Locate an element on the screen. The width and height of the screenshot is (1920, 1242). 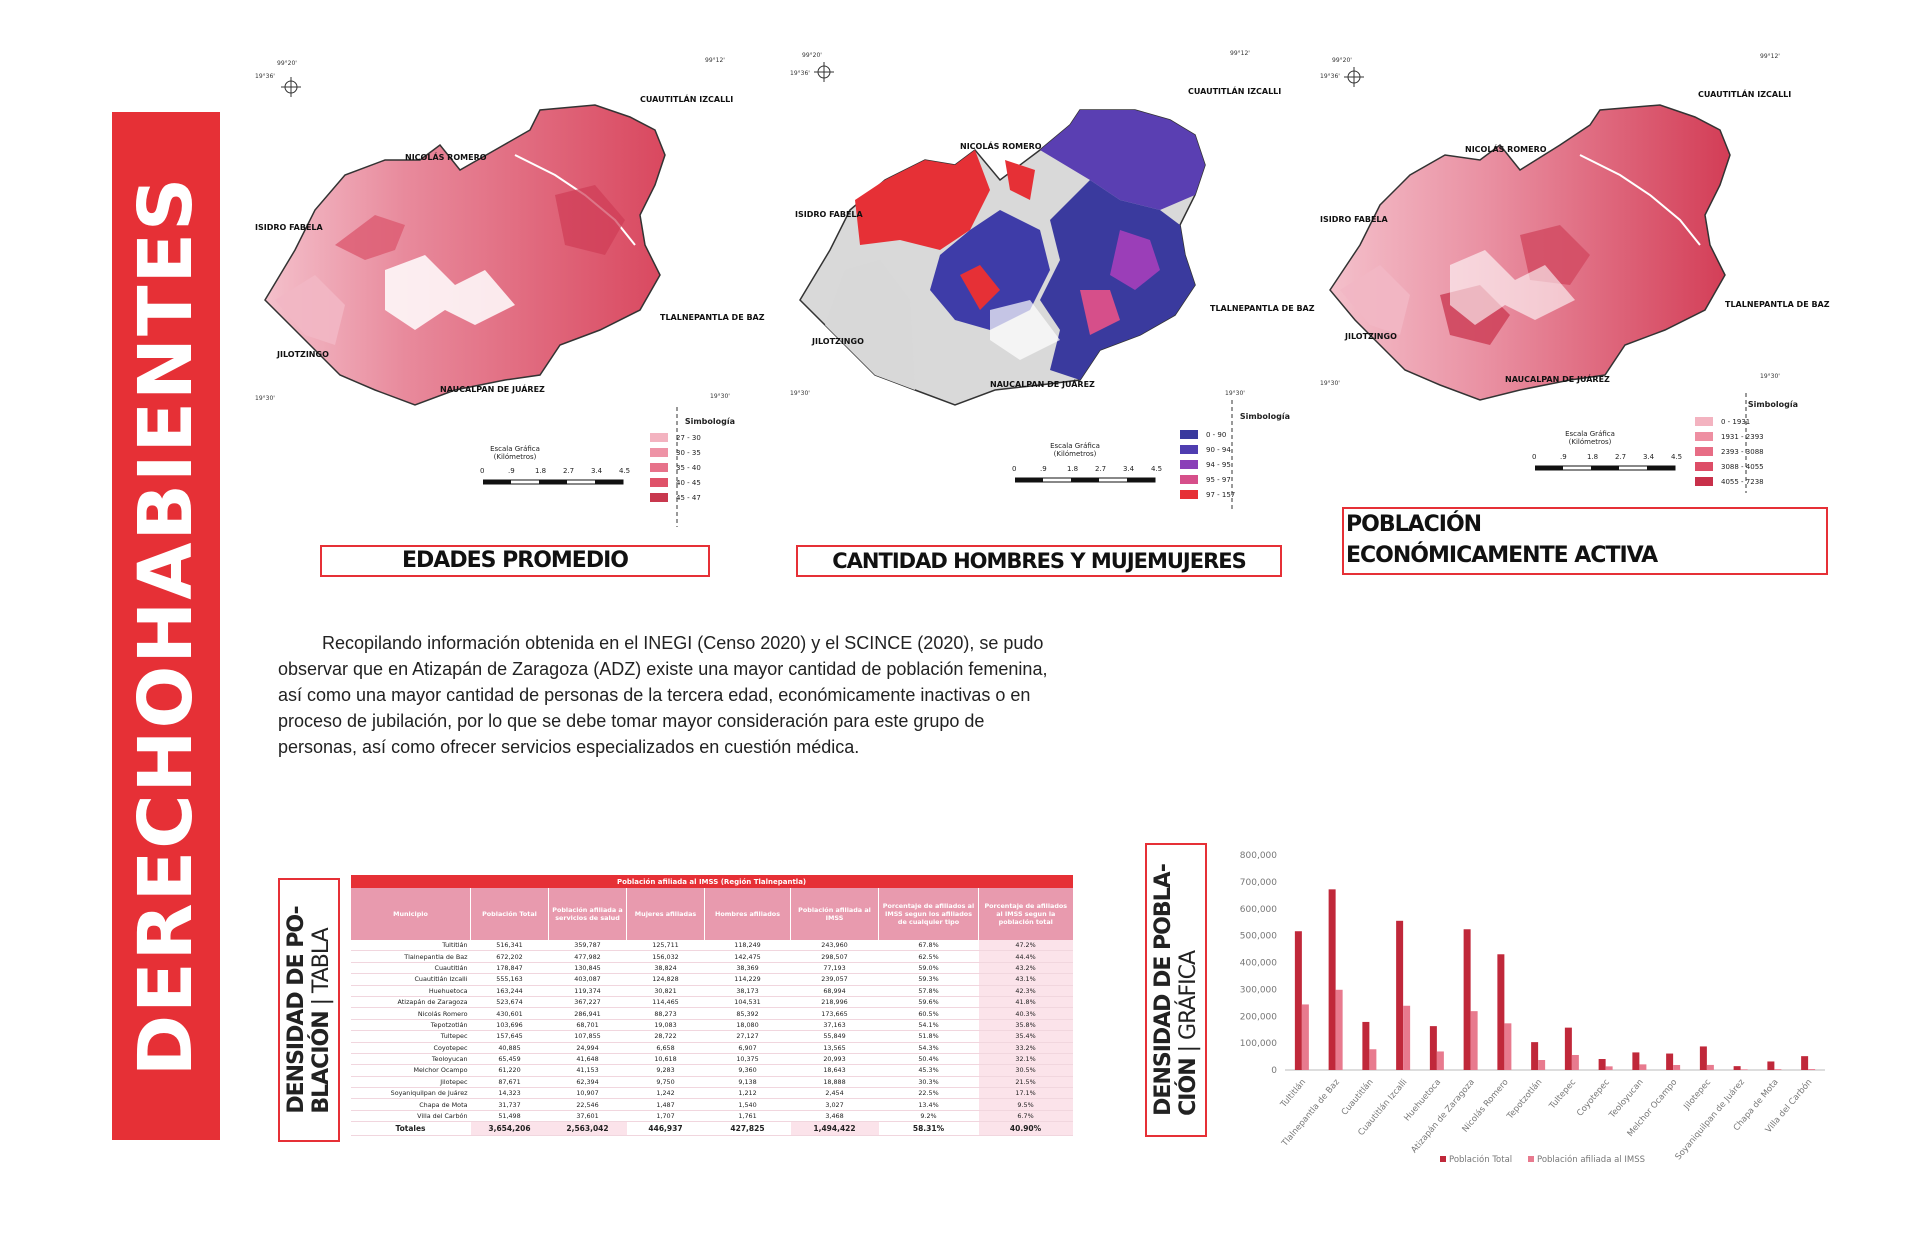
table-cell: 125,711 is located at coordinates (665, 946).